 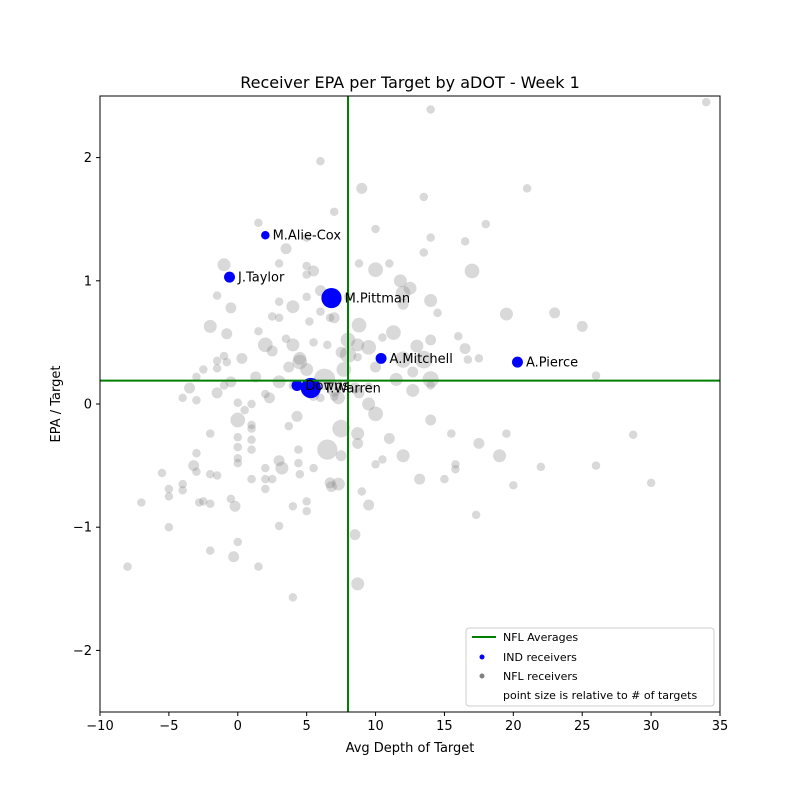 What do you see at coordinates (261, 278) in the screenshot?
I see `ind-receiver-label: J.Taylor` at bounding box center [261, 278].